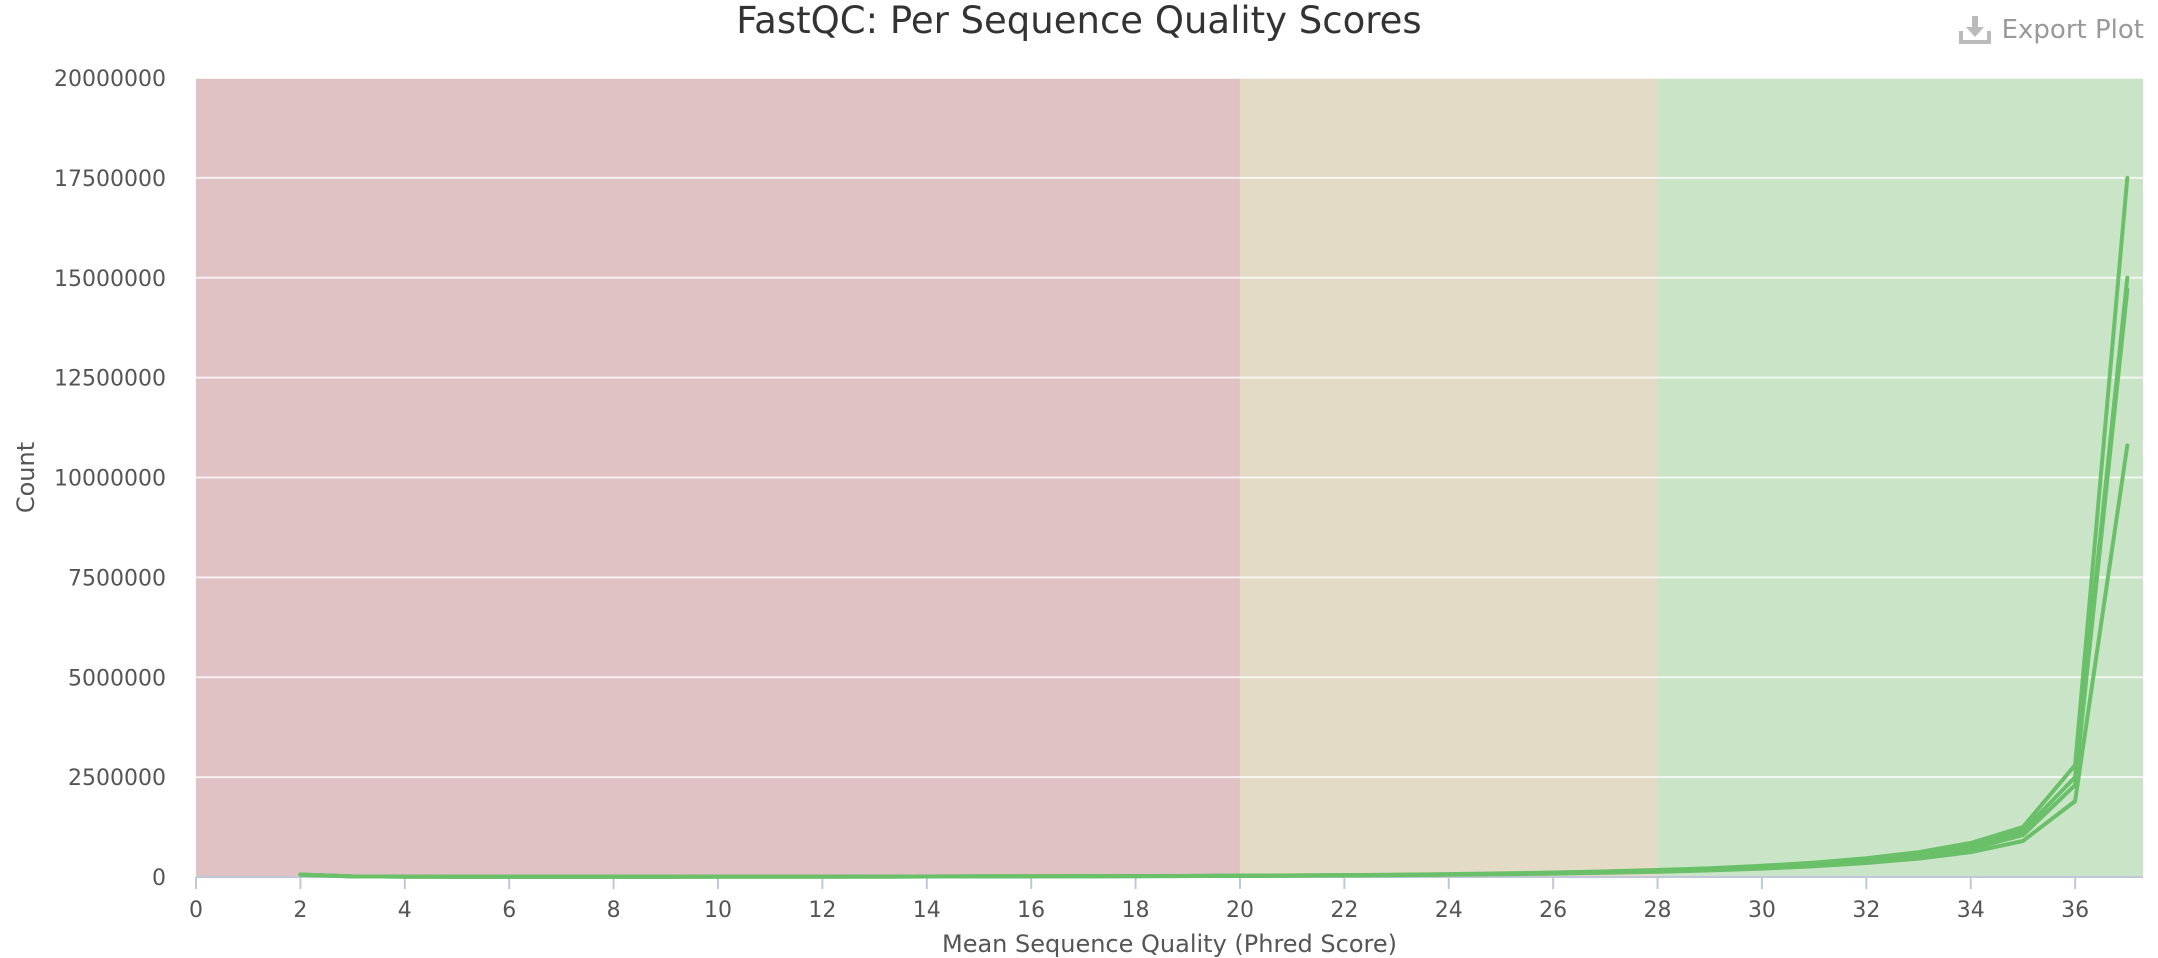 Image resolution: width=2158 pixels, height=958 pixels. Describe the element at coordinates (110, 79) in the screenshot. I see `y-tick-label: 20000000` at that location.